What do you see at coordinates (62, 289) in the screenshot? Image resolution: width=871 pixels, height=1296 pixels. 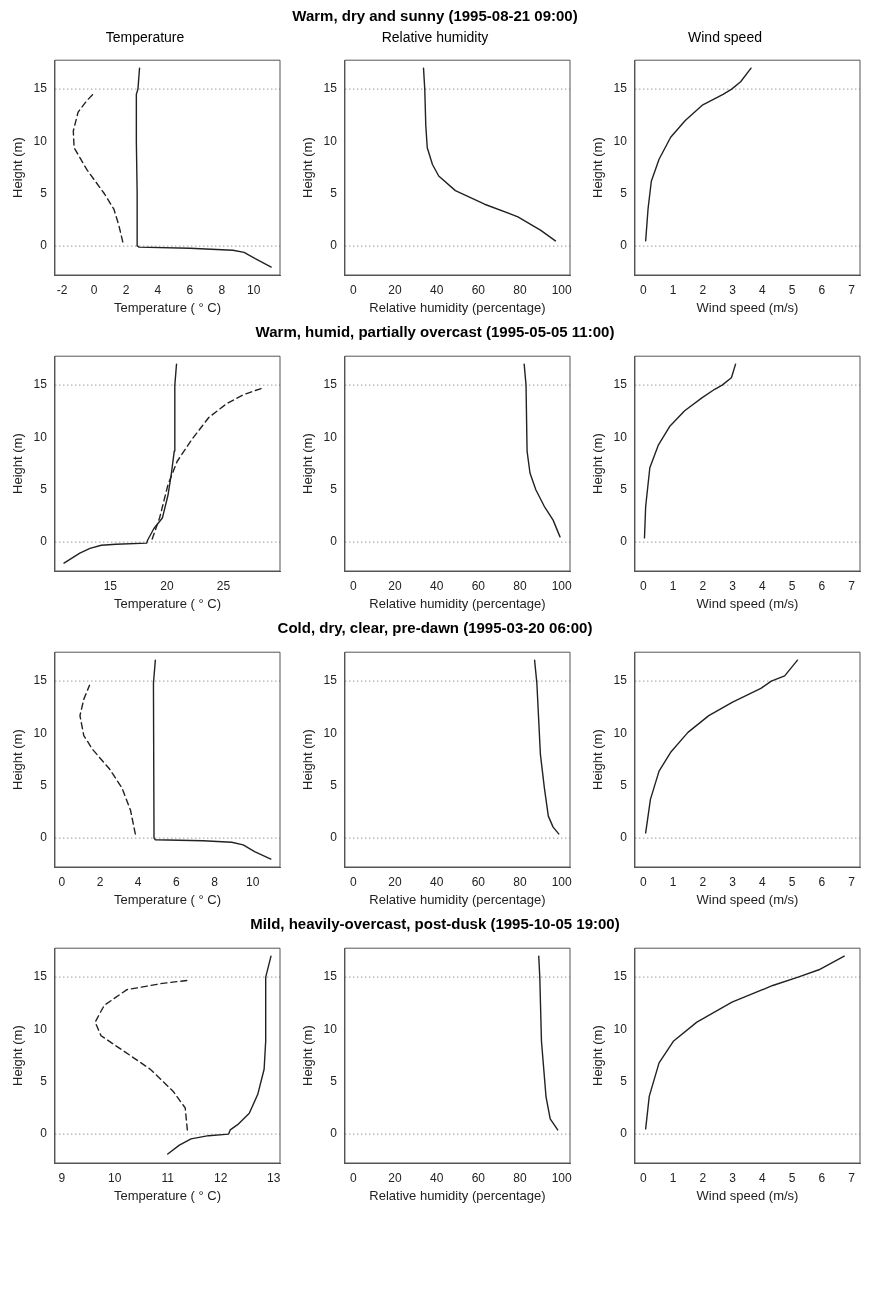 I see `x-tick-label: -2` at bounding box center [62, 289].